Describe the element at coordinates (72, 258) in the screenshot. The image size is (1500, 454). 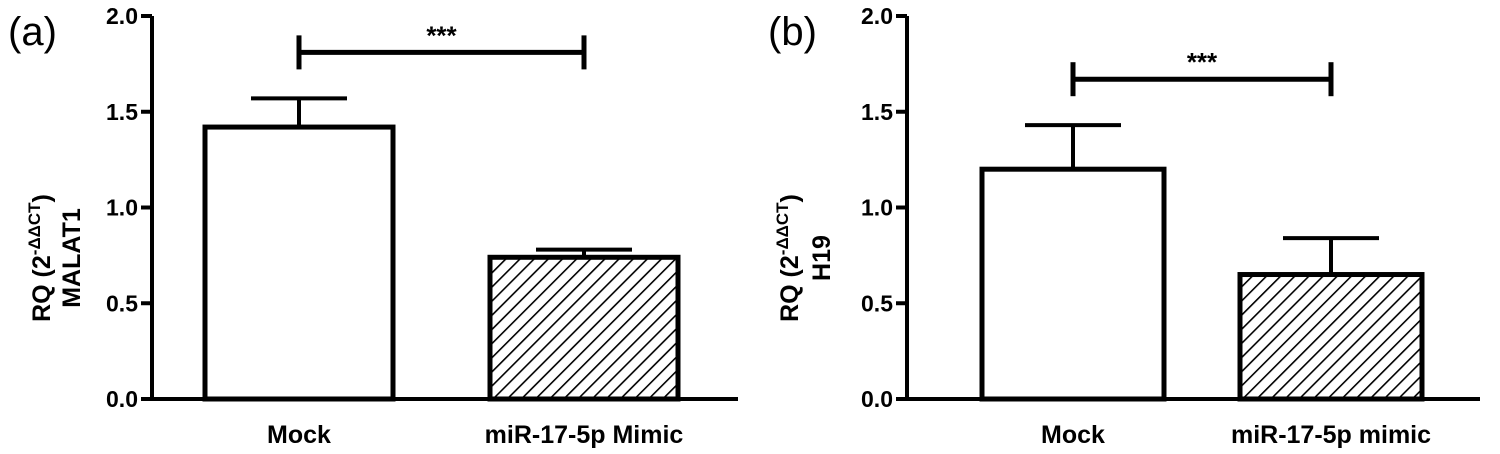
I see `y-axis-gene-label: MALAT1` at that location.